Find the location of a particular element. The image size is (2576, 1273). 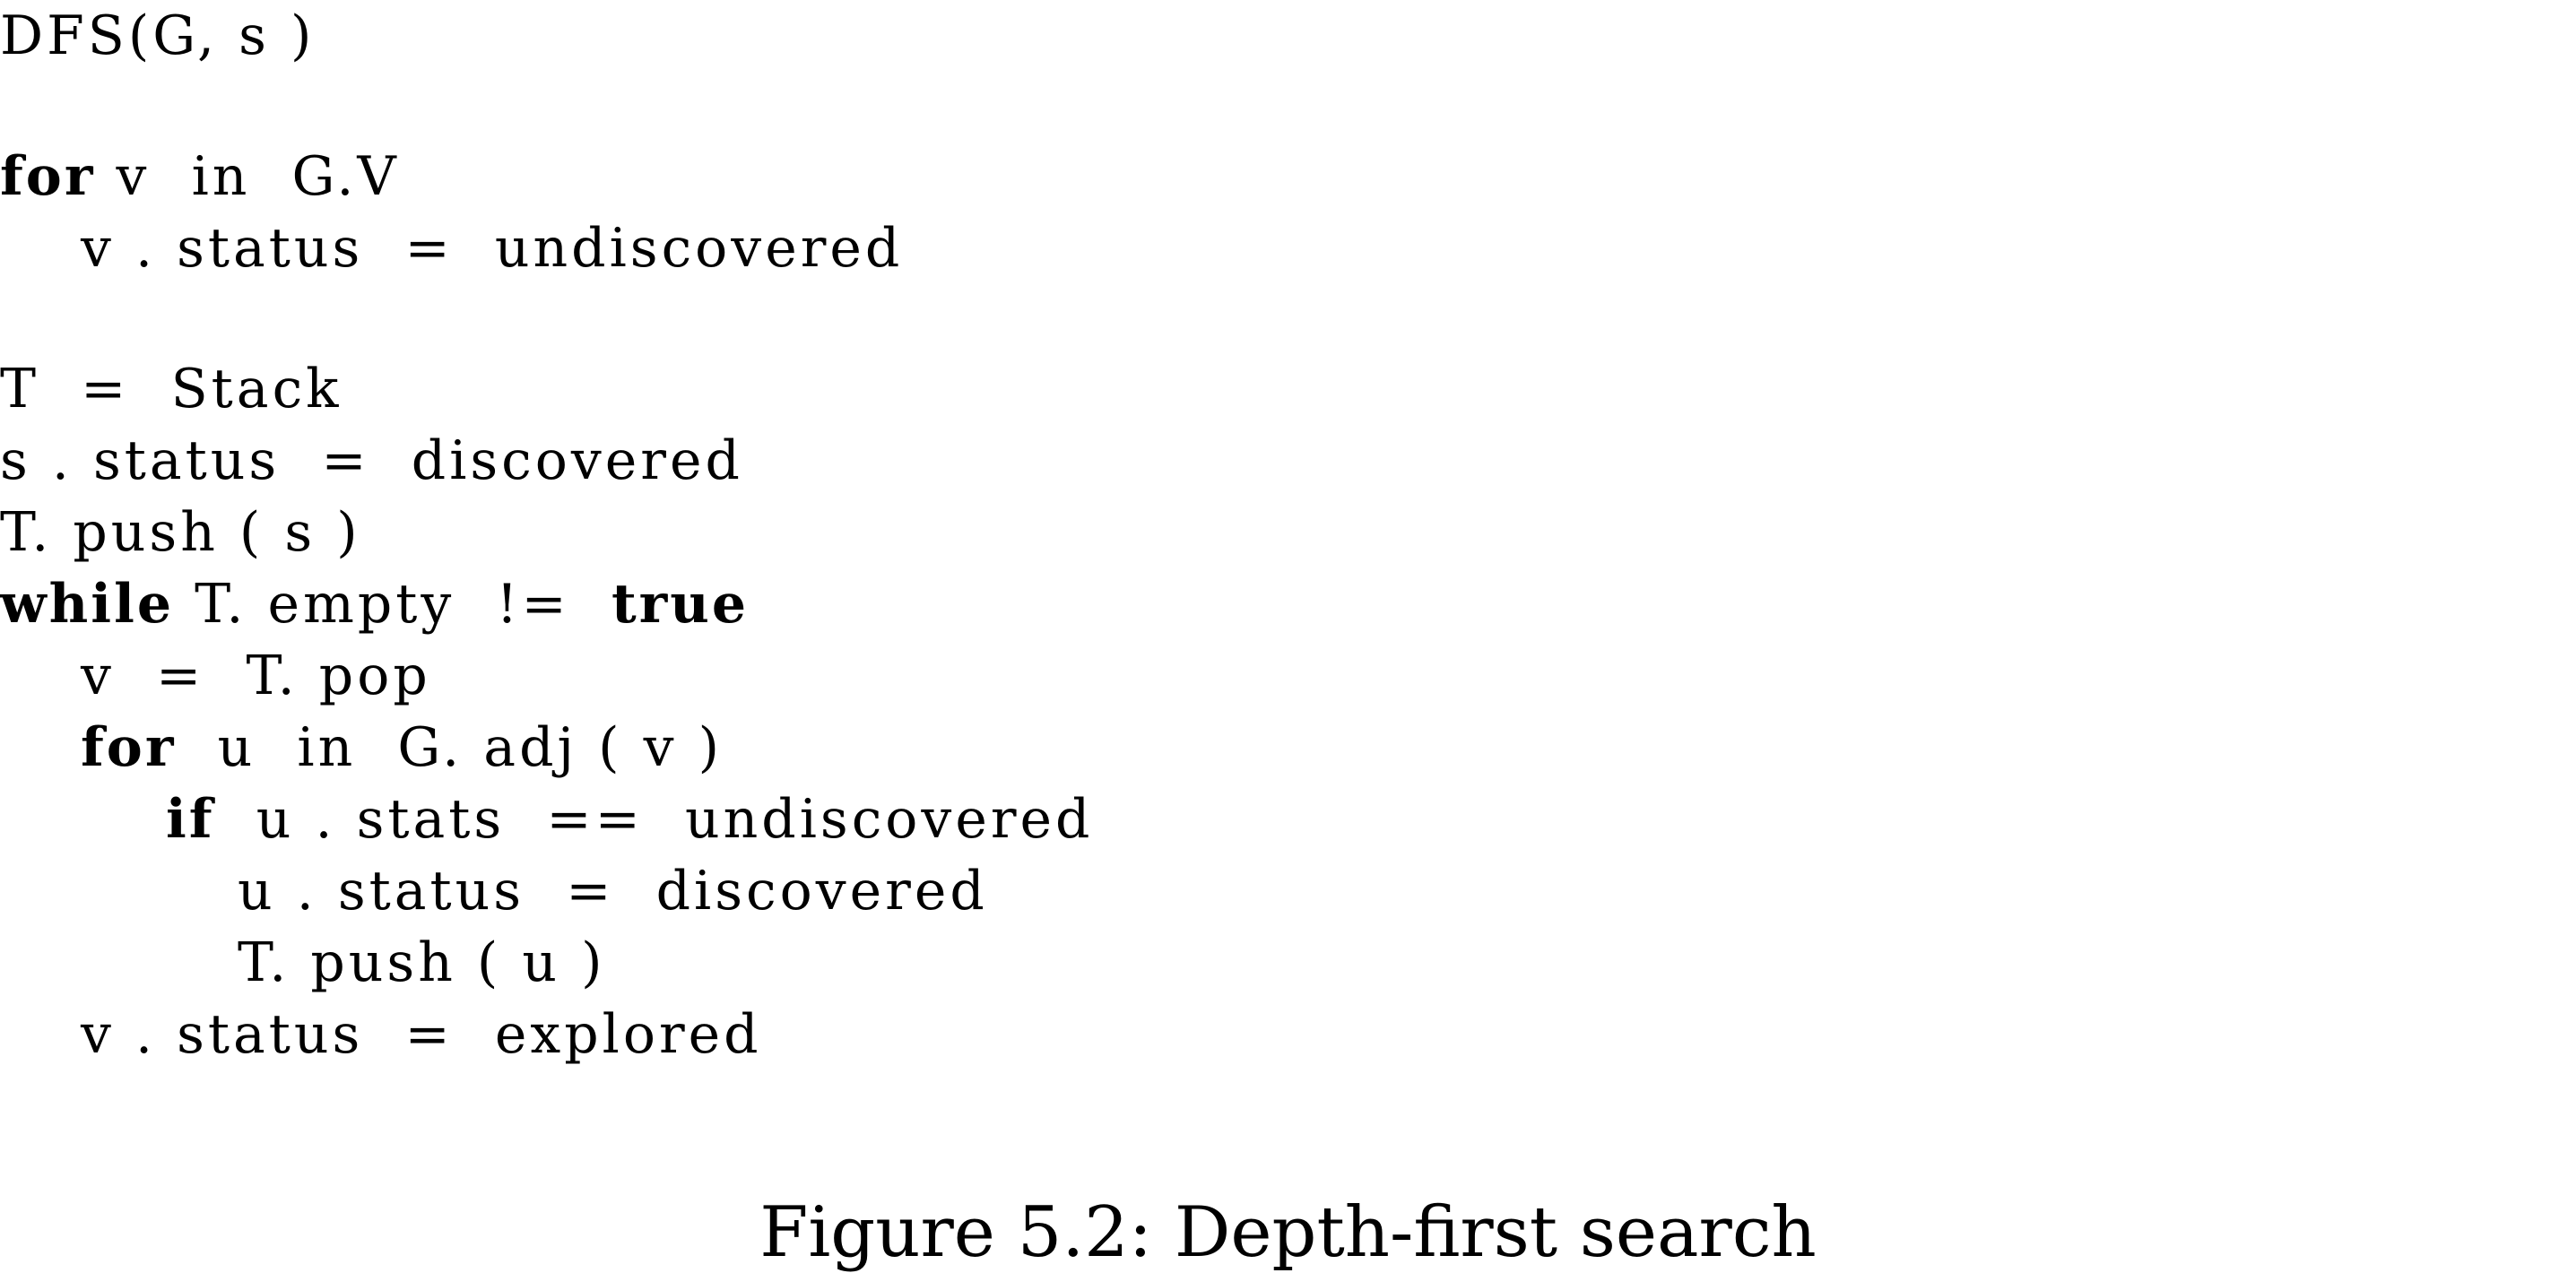

code-text: u in G. adj ( v ) is located at coordinates (450, 748).